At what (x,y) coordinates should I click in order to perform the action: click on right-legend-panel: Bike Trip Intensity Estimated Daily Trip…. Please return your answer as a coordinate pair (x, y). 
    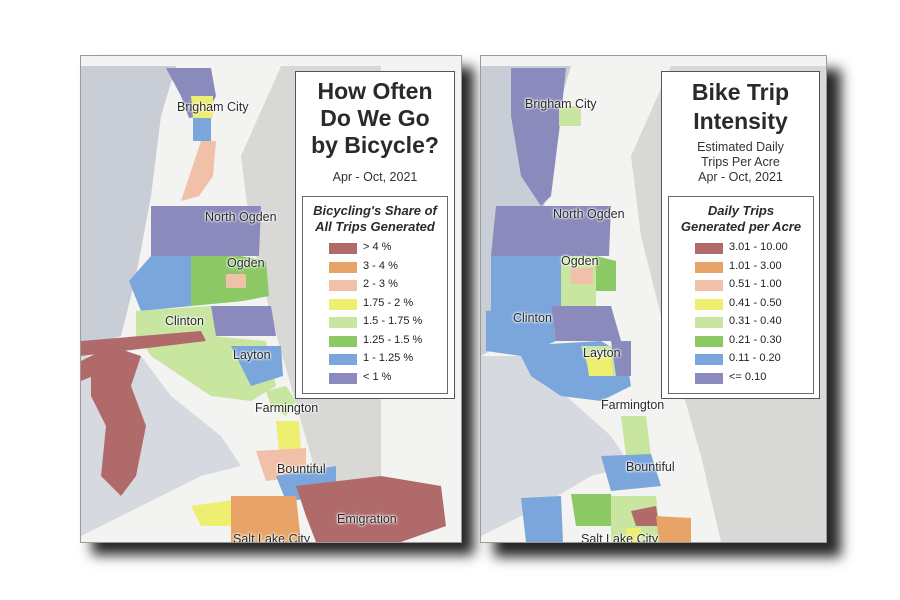
    Looking at the image, I should click on (740, 235).